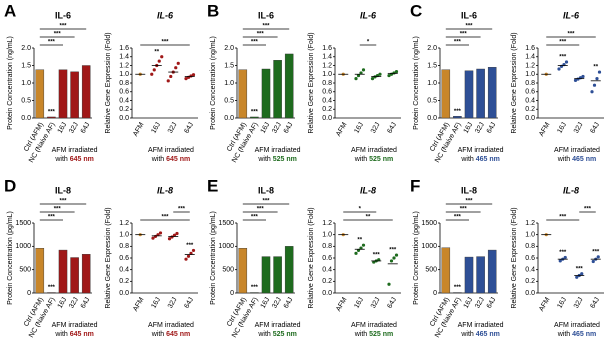  What do you see at coordinates (213, 10) in the screenshot?
I see `panel-label: B` at bounding box center [213, 10].